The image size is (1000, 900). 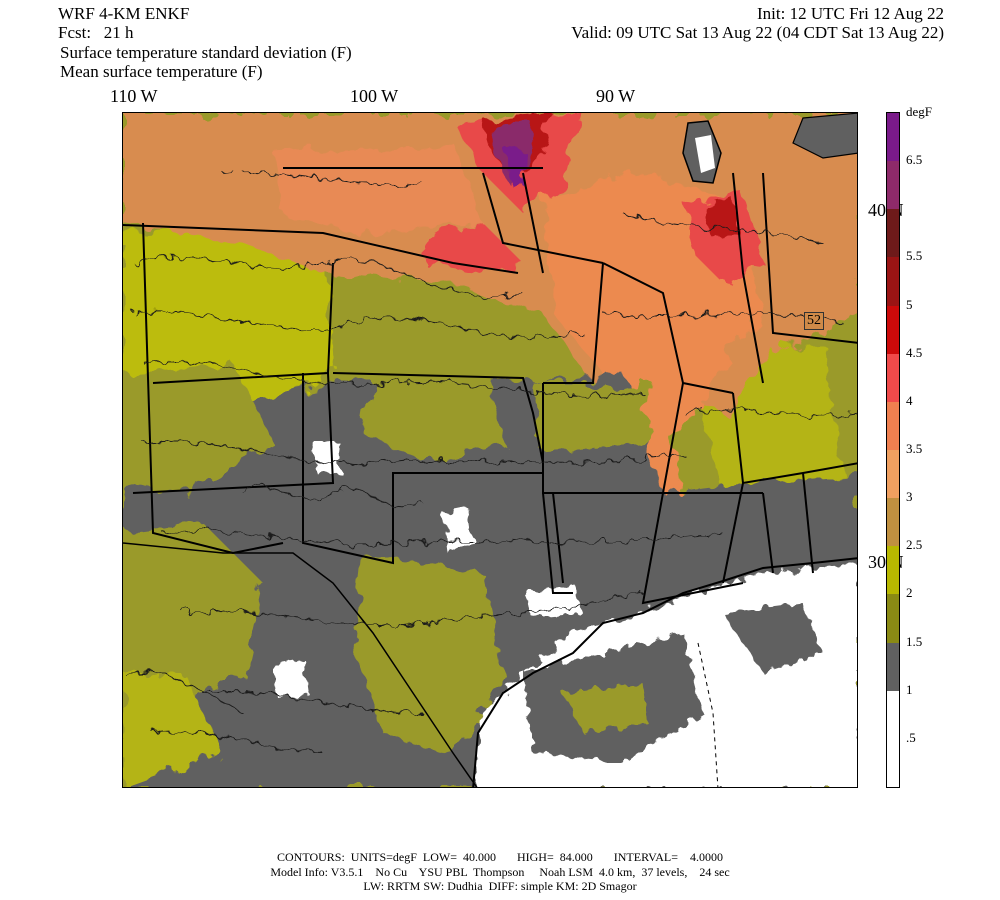 I want to click on lon-label-90w: 90 W, so click(x=616, y=96).